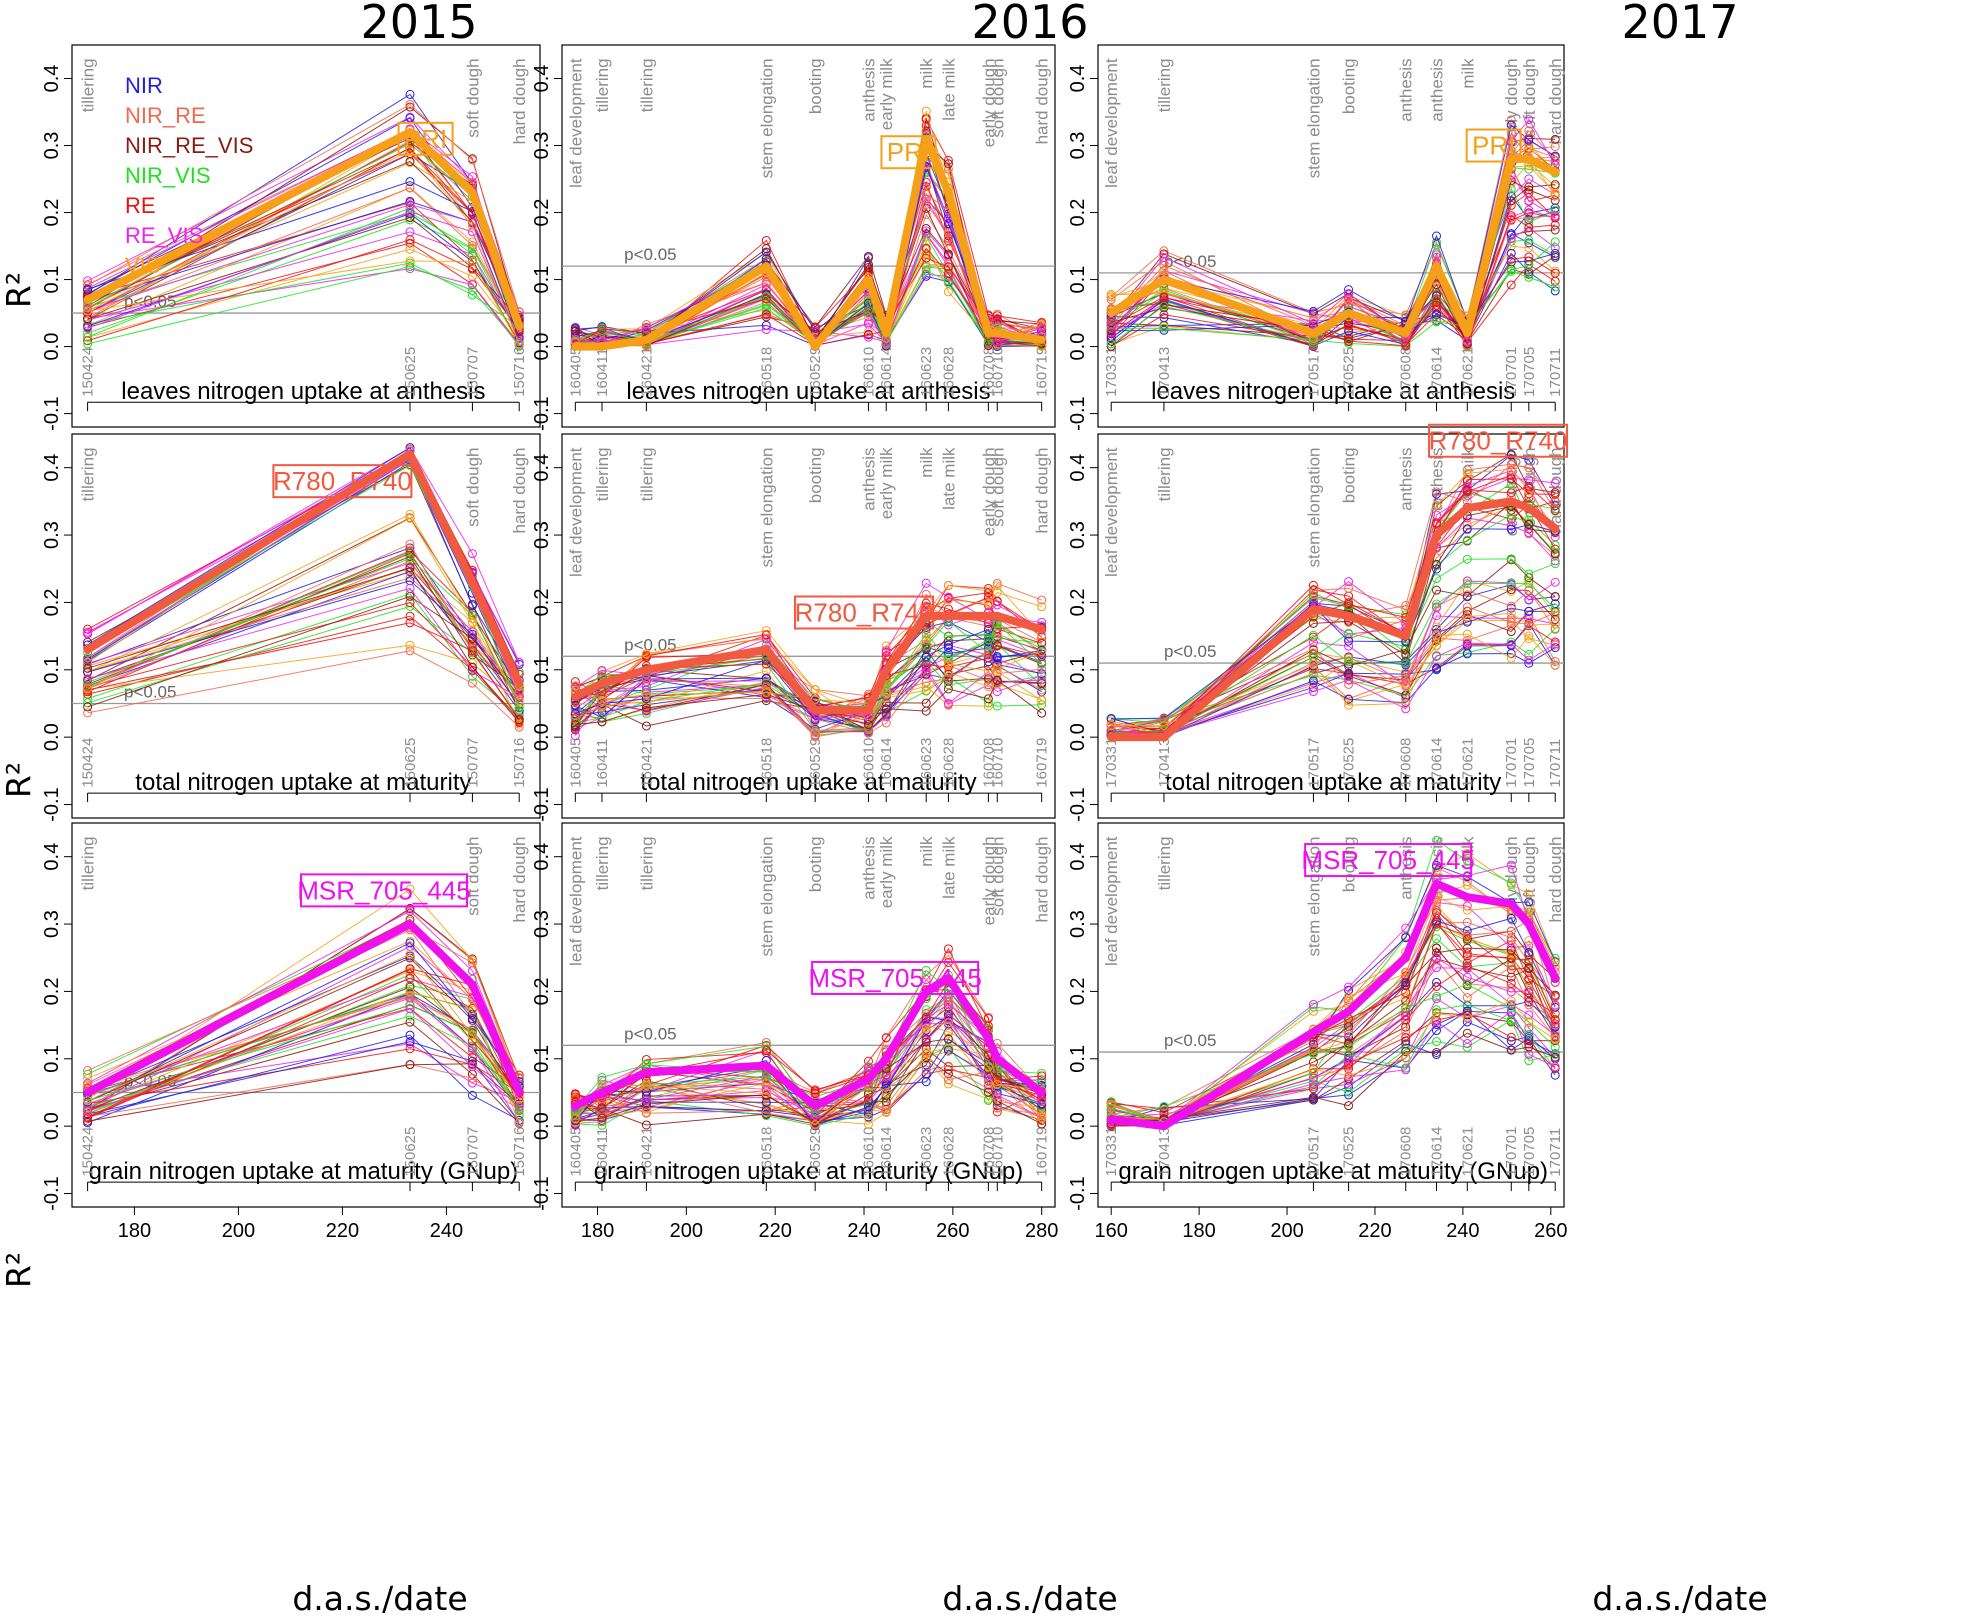 The height and width of the screenshot is (1617, 1985). Describe the element at coordinates (52, 213) in the screenshot. I see `y-tick-label: 0.2` at that location.